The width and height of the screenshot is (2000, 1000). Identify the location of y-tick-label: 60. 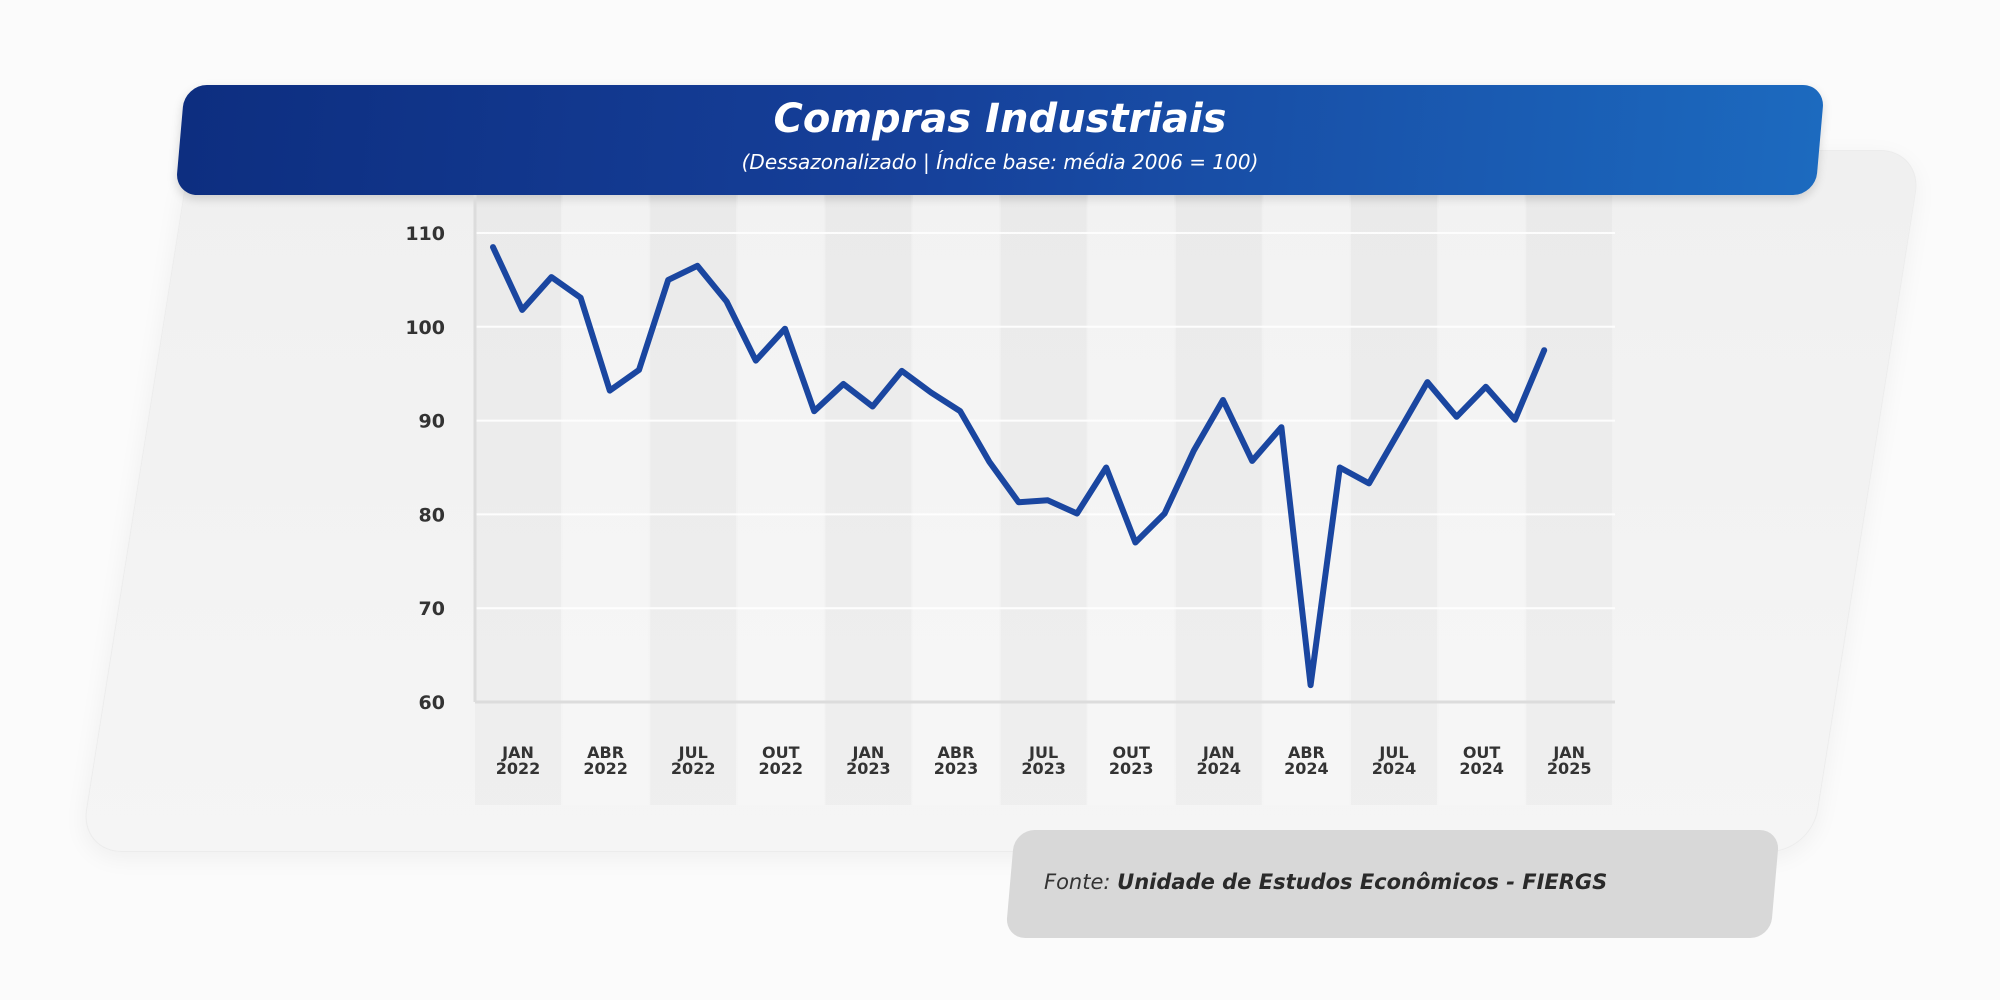
(432, 703).